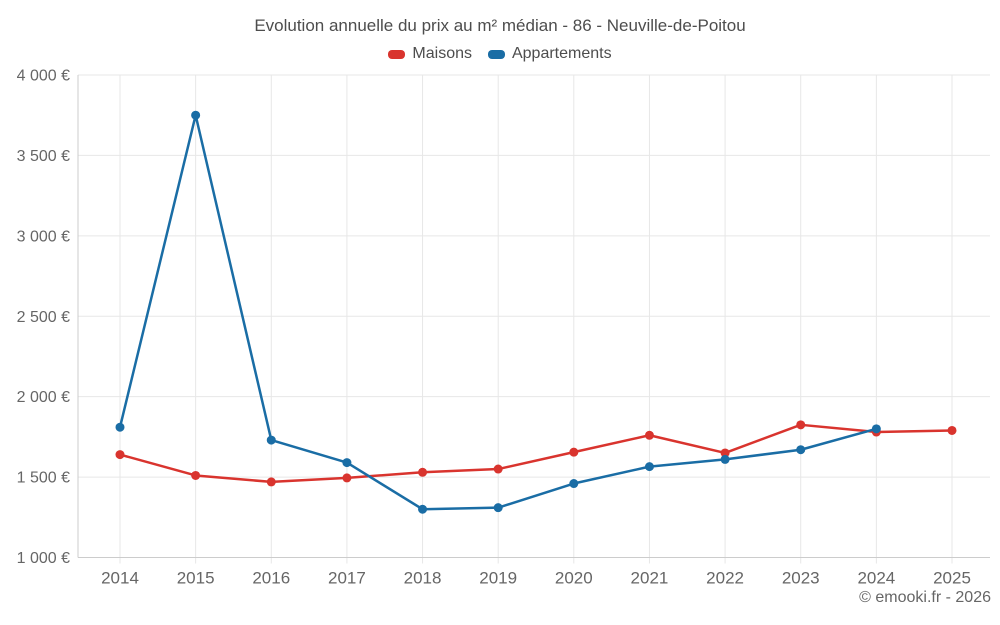 The width and height of the screenshot is (1000, 625). Describe the element at coordinates (347, 578) in the screenshot. I see `x-tick-label: 2017` at that location.